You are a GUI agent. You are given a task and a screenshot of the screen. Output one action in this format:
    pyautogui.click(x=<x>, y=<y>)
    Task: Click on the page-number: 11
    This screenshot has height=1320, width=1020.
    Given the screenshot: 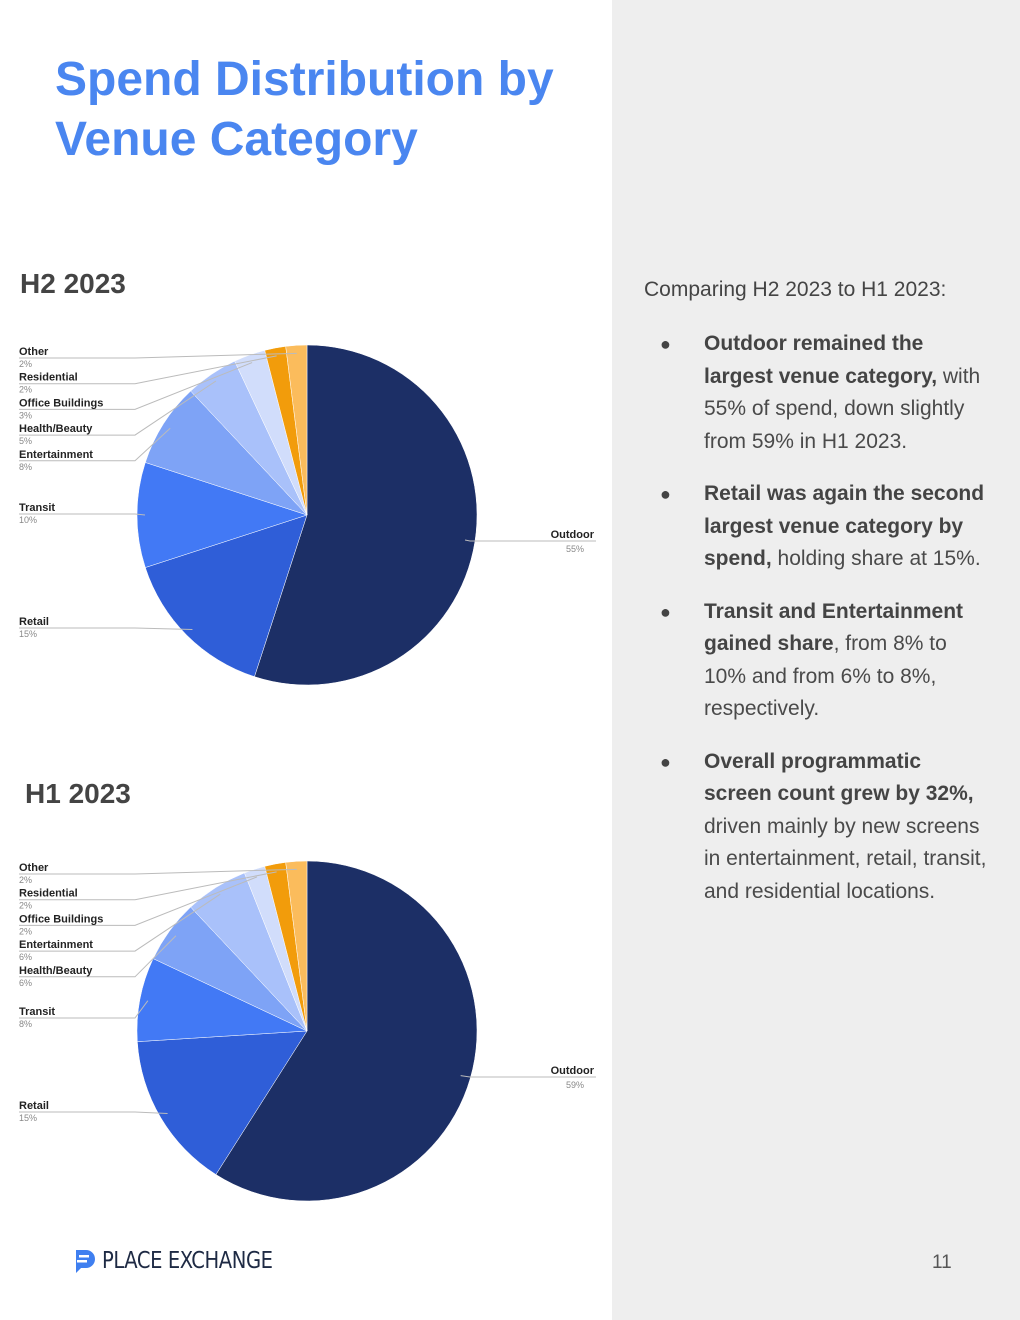 What is the action you would take?
    pyautogui.click(x=942, y=1262)
    